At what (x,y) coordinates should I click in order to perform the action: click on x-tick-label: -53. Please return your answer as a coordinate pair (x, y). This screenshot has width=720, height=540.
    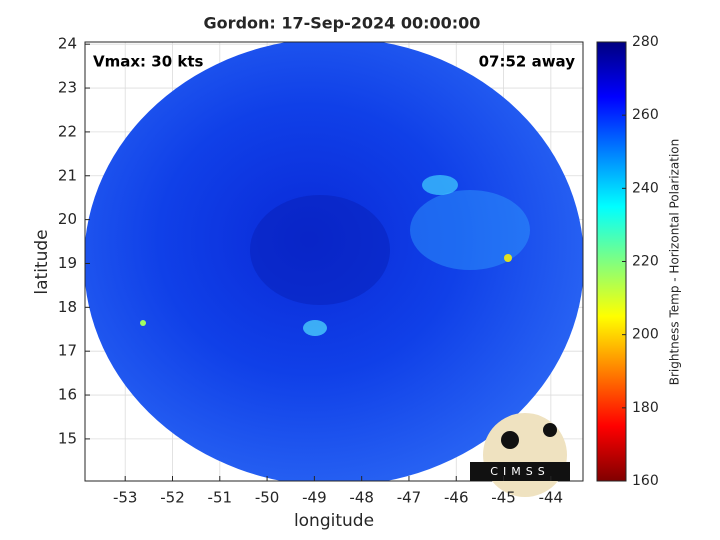
    Looking at the image, I should click on (125, 498).